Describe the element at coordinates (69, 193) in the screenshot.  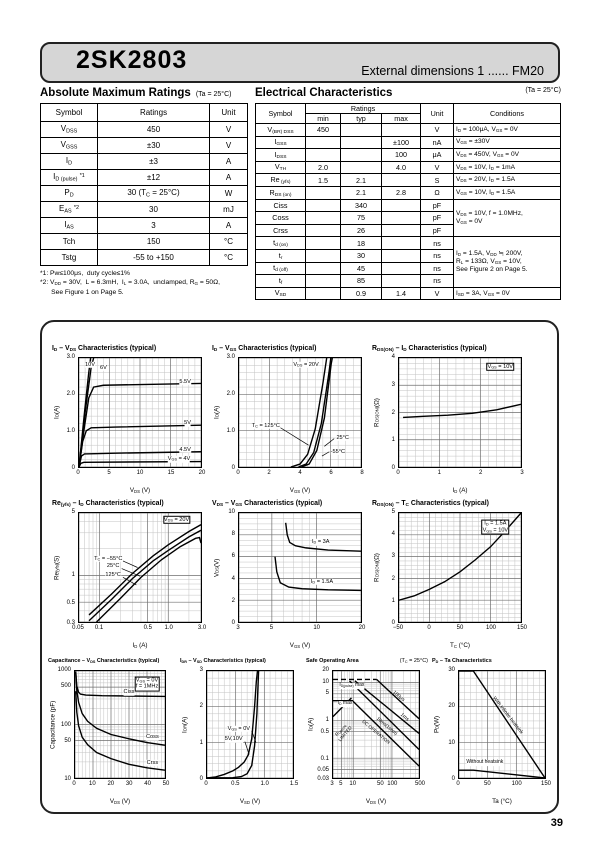
I see `cell-symbol: PD` at that location.